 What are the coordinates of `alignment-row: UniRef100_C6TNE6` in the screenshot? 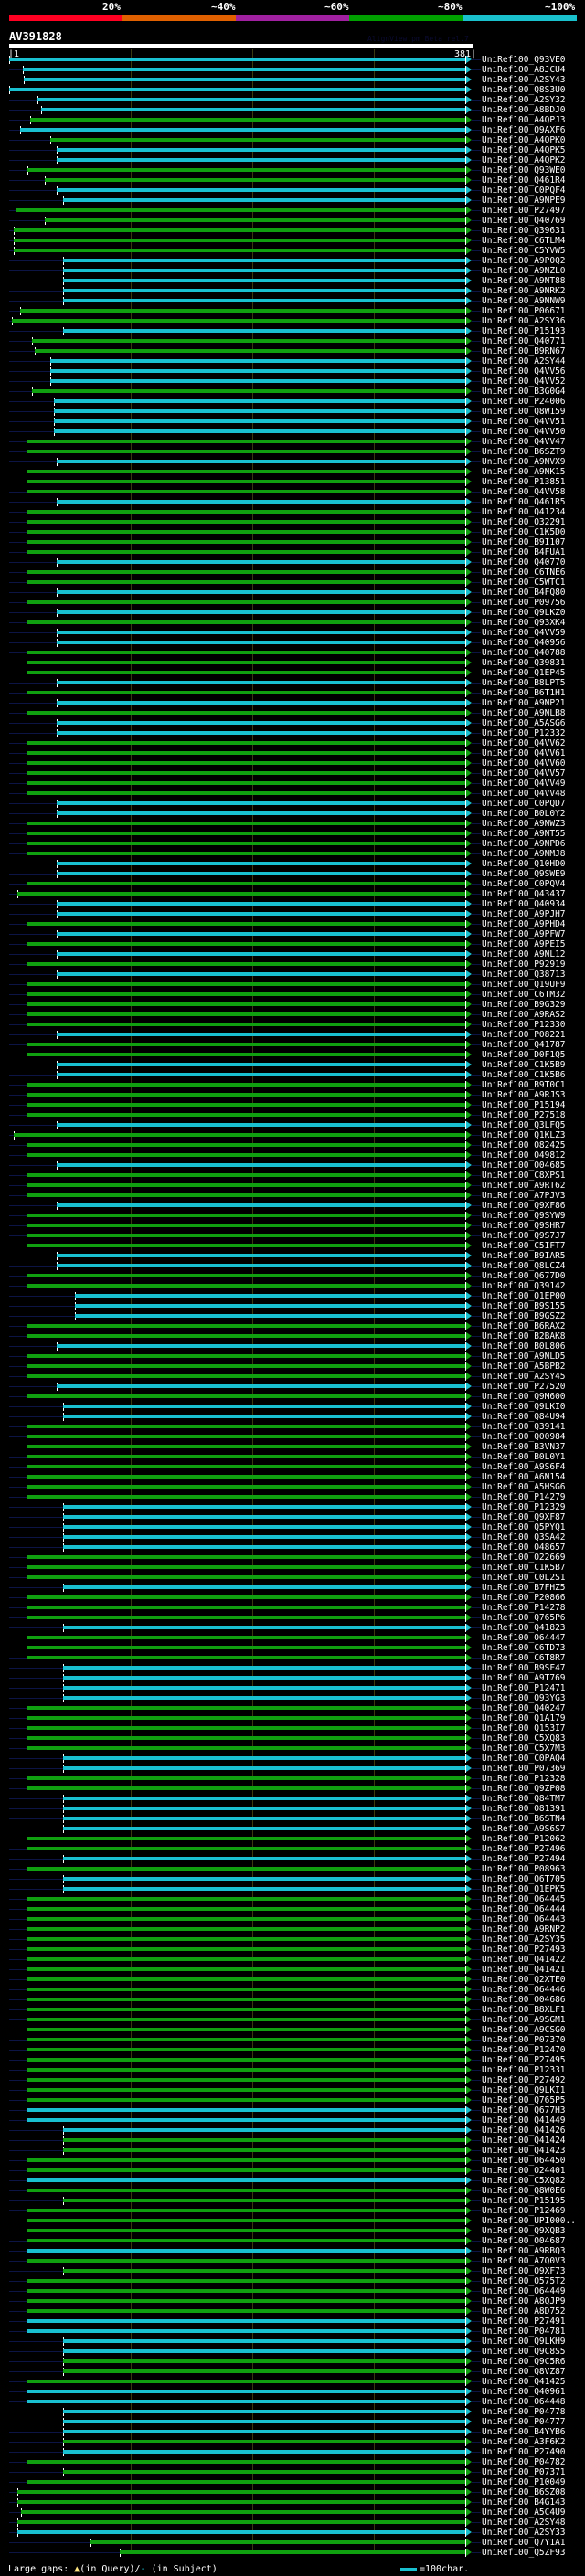 It's located at (293, 572).